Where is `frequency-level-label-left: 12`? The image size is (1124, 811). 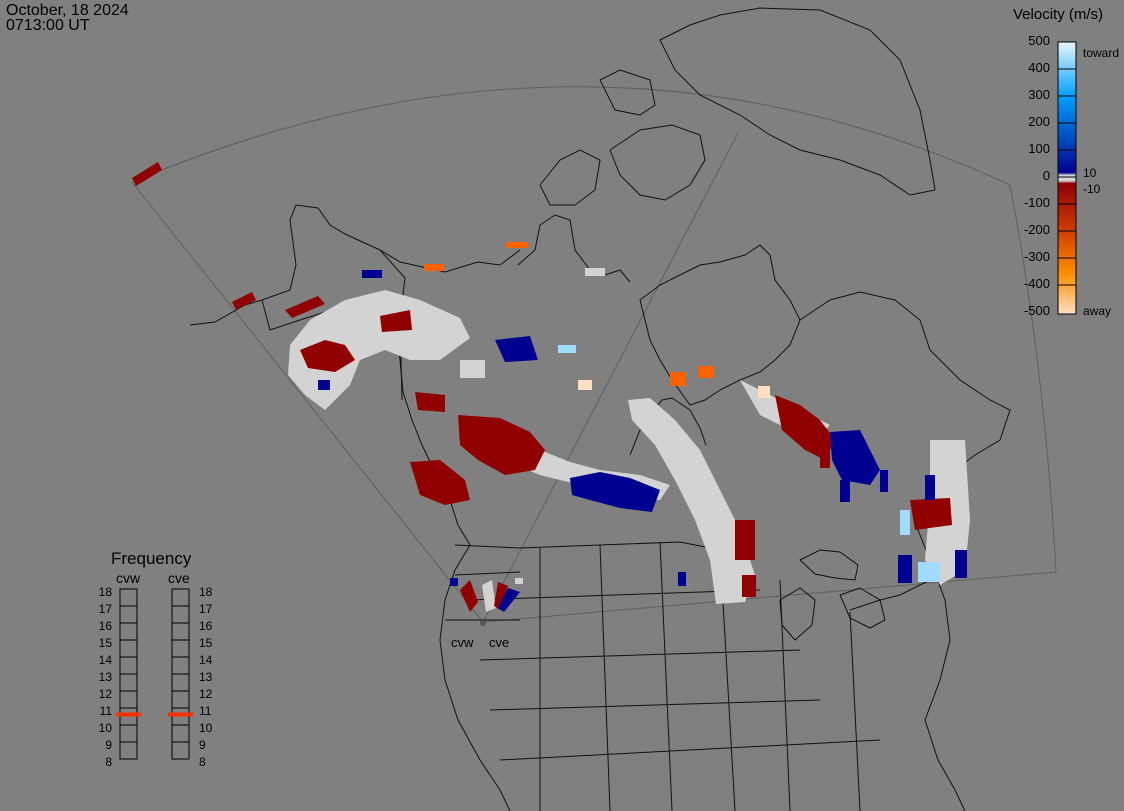 frequency-level-label-left: 12 is located at coordinates (105, 694).